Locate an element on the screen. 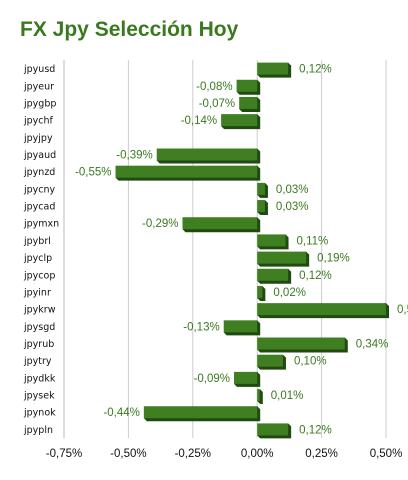 This screenshot has width=408, height=480. category-label: jpyclp is located at coordinates (37, 258).